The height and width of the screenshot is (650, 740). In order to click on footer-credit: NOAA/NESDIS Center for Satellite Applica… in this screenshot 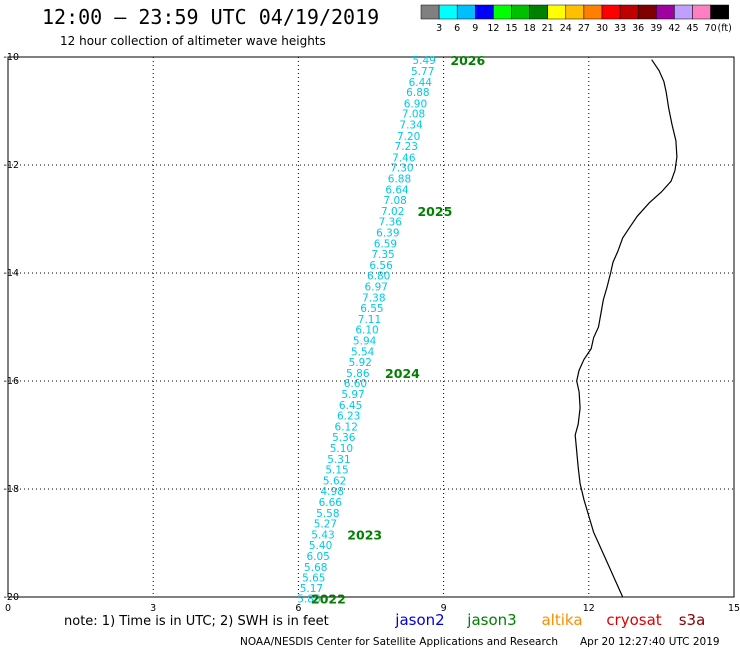, I will do `click(399, 642)`.